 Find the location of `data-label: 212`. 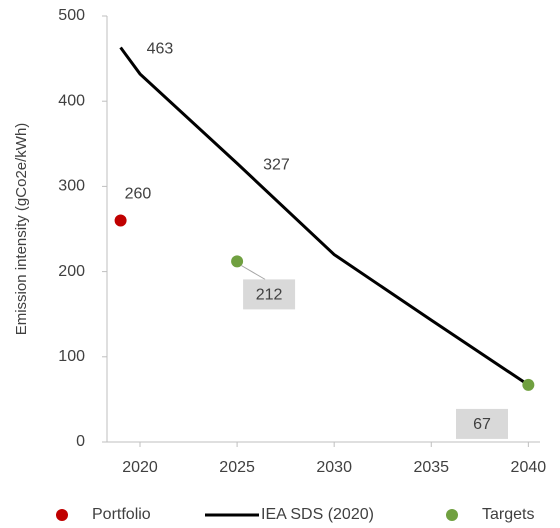

data-label: 212 is located at coordinates (269, 295).